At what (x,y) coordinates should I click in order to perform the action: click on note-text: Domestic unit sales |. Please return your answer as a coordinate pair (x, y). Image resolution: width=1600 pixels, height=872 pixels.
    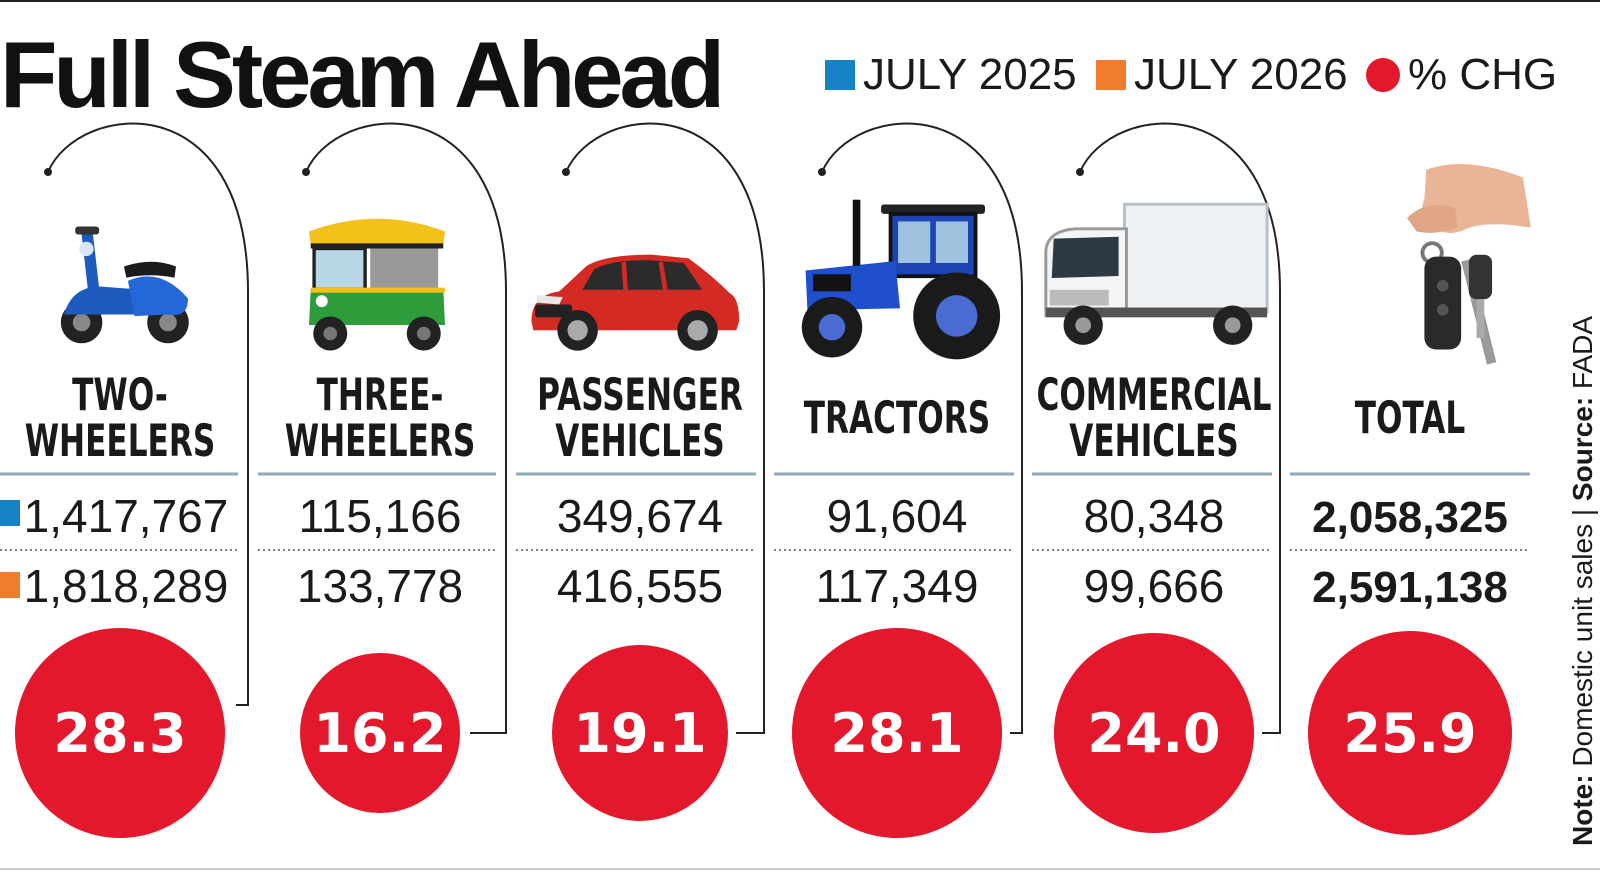
    Looking at the image, I should click on (1582, 638).